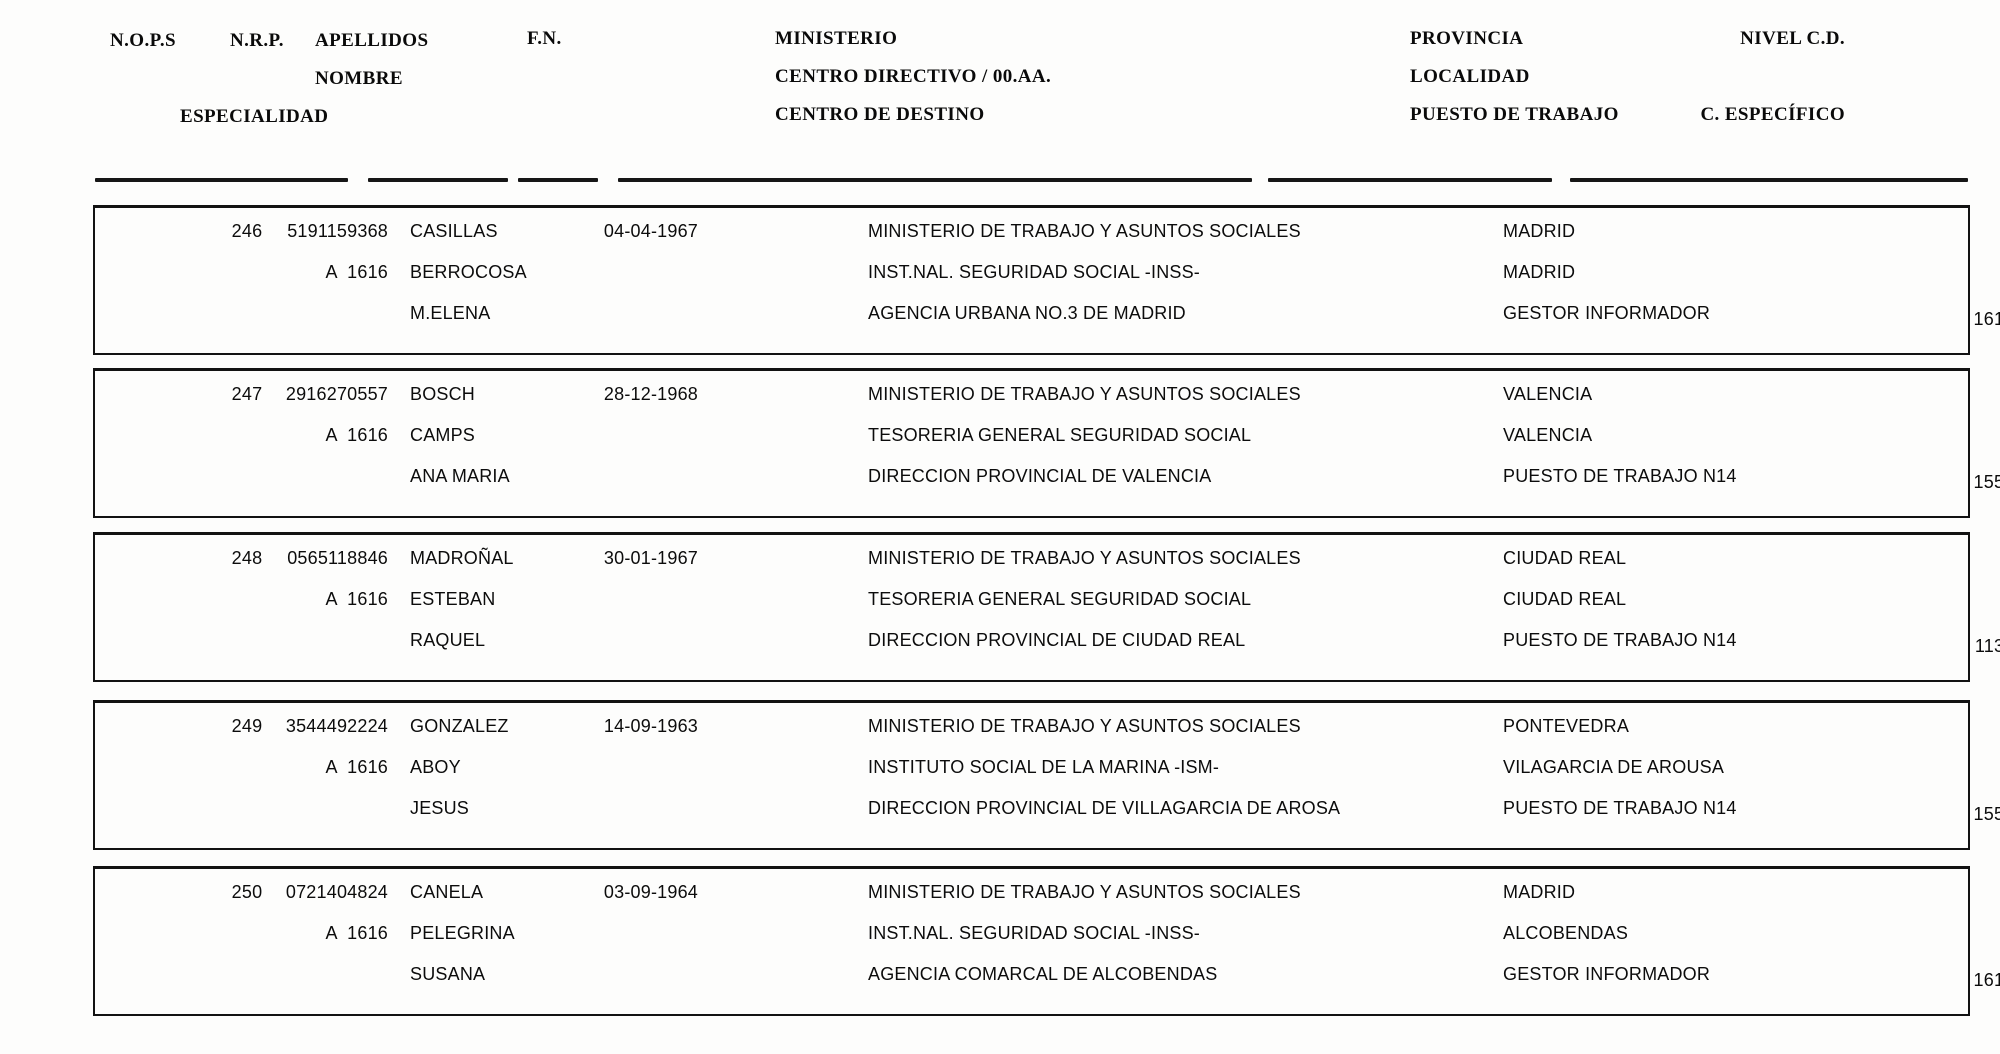 The width and height of the screenshot is (2000, 1054). What do you see at coordinates (462, 933) in the screenshot?
I see `apellido2-value: PELEGRINA` at bounding box center [462, 933].